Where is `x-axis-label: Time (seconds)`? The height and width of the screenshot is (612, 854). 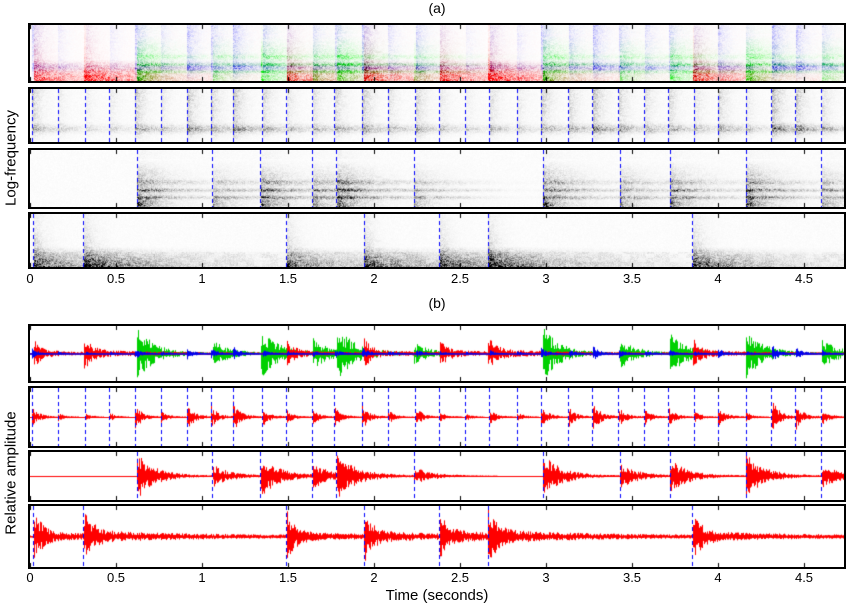 x-axis-label: Time (seconds) is located at coordinates (437, 595).